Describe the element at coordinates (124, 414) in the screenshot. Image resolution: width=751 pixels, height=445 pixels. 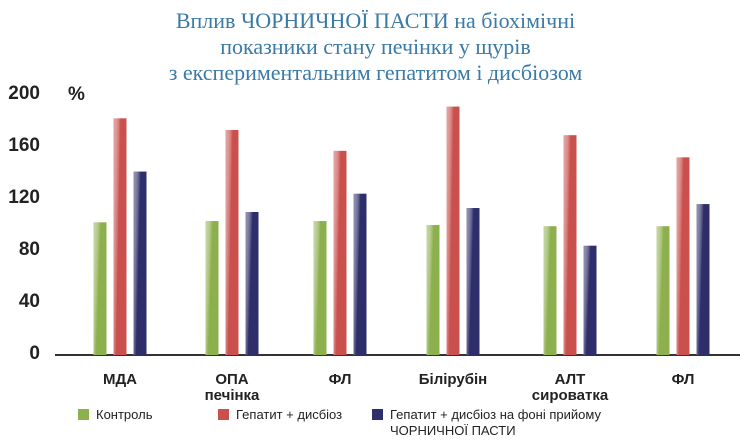
I see `legend-label: Контроль` at that location.